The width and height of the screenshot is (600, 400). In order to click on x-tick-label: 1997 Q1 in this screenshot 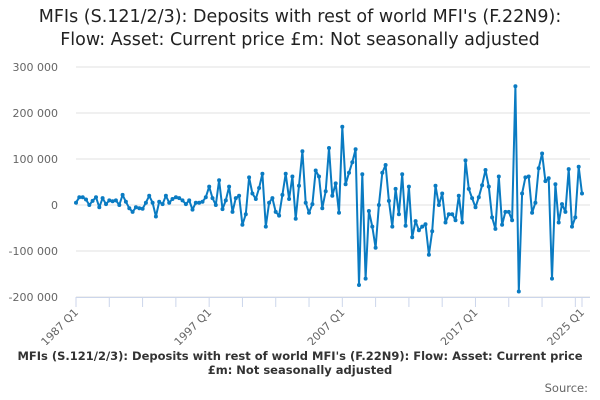, I will do `click(193, 325)`.